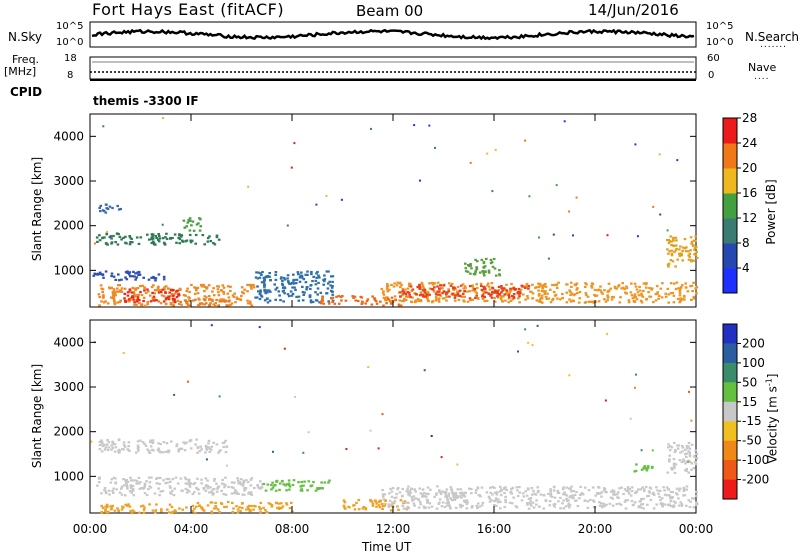  What do you see at coordinates (90, 529) in the screenshot?
I see `xtick-label: 00:00` at bounding box center [90, 529].